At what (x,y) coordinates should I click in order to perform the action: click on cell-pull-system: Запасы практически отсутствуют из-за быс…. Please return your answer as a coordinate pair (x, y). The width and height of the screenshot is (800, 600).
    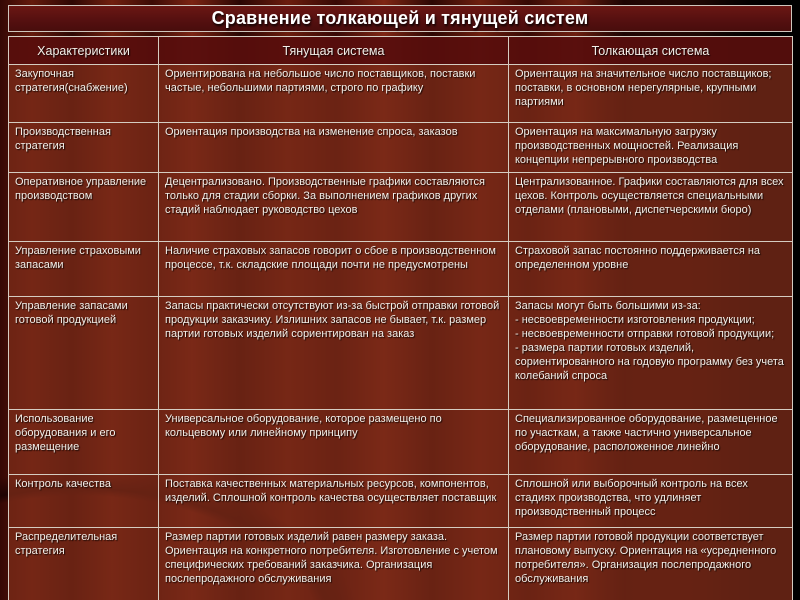
    Looking at the image, I should click on (333, 352).